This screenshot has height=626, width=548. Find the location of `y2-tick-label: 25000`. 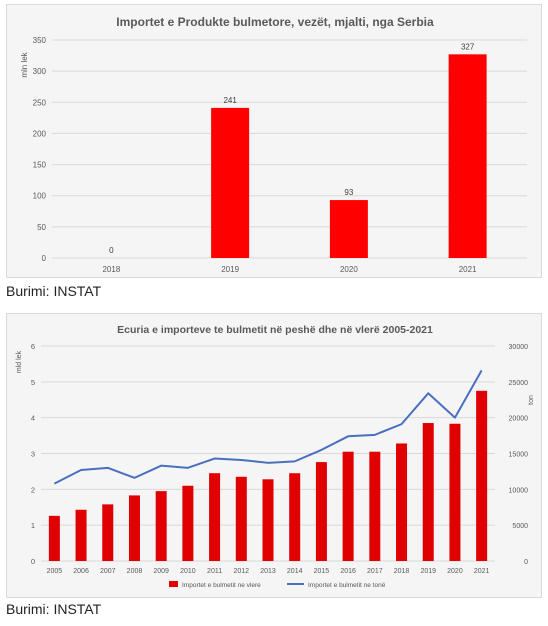

y2-tick-label: 25000 is located at coordinates (519, 383).